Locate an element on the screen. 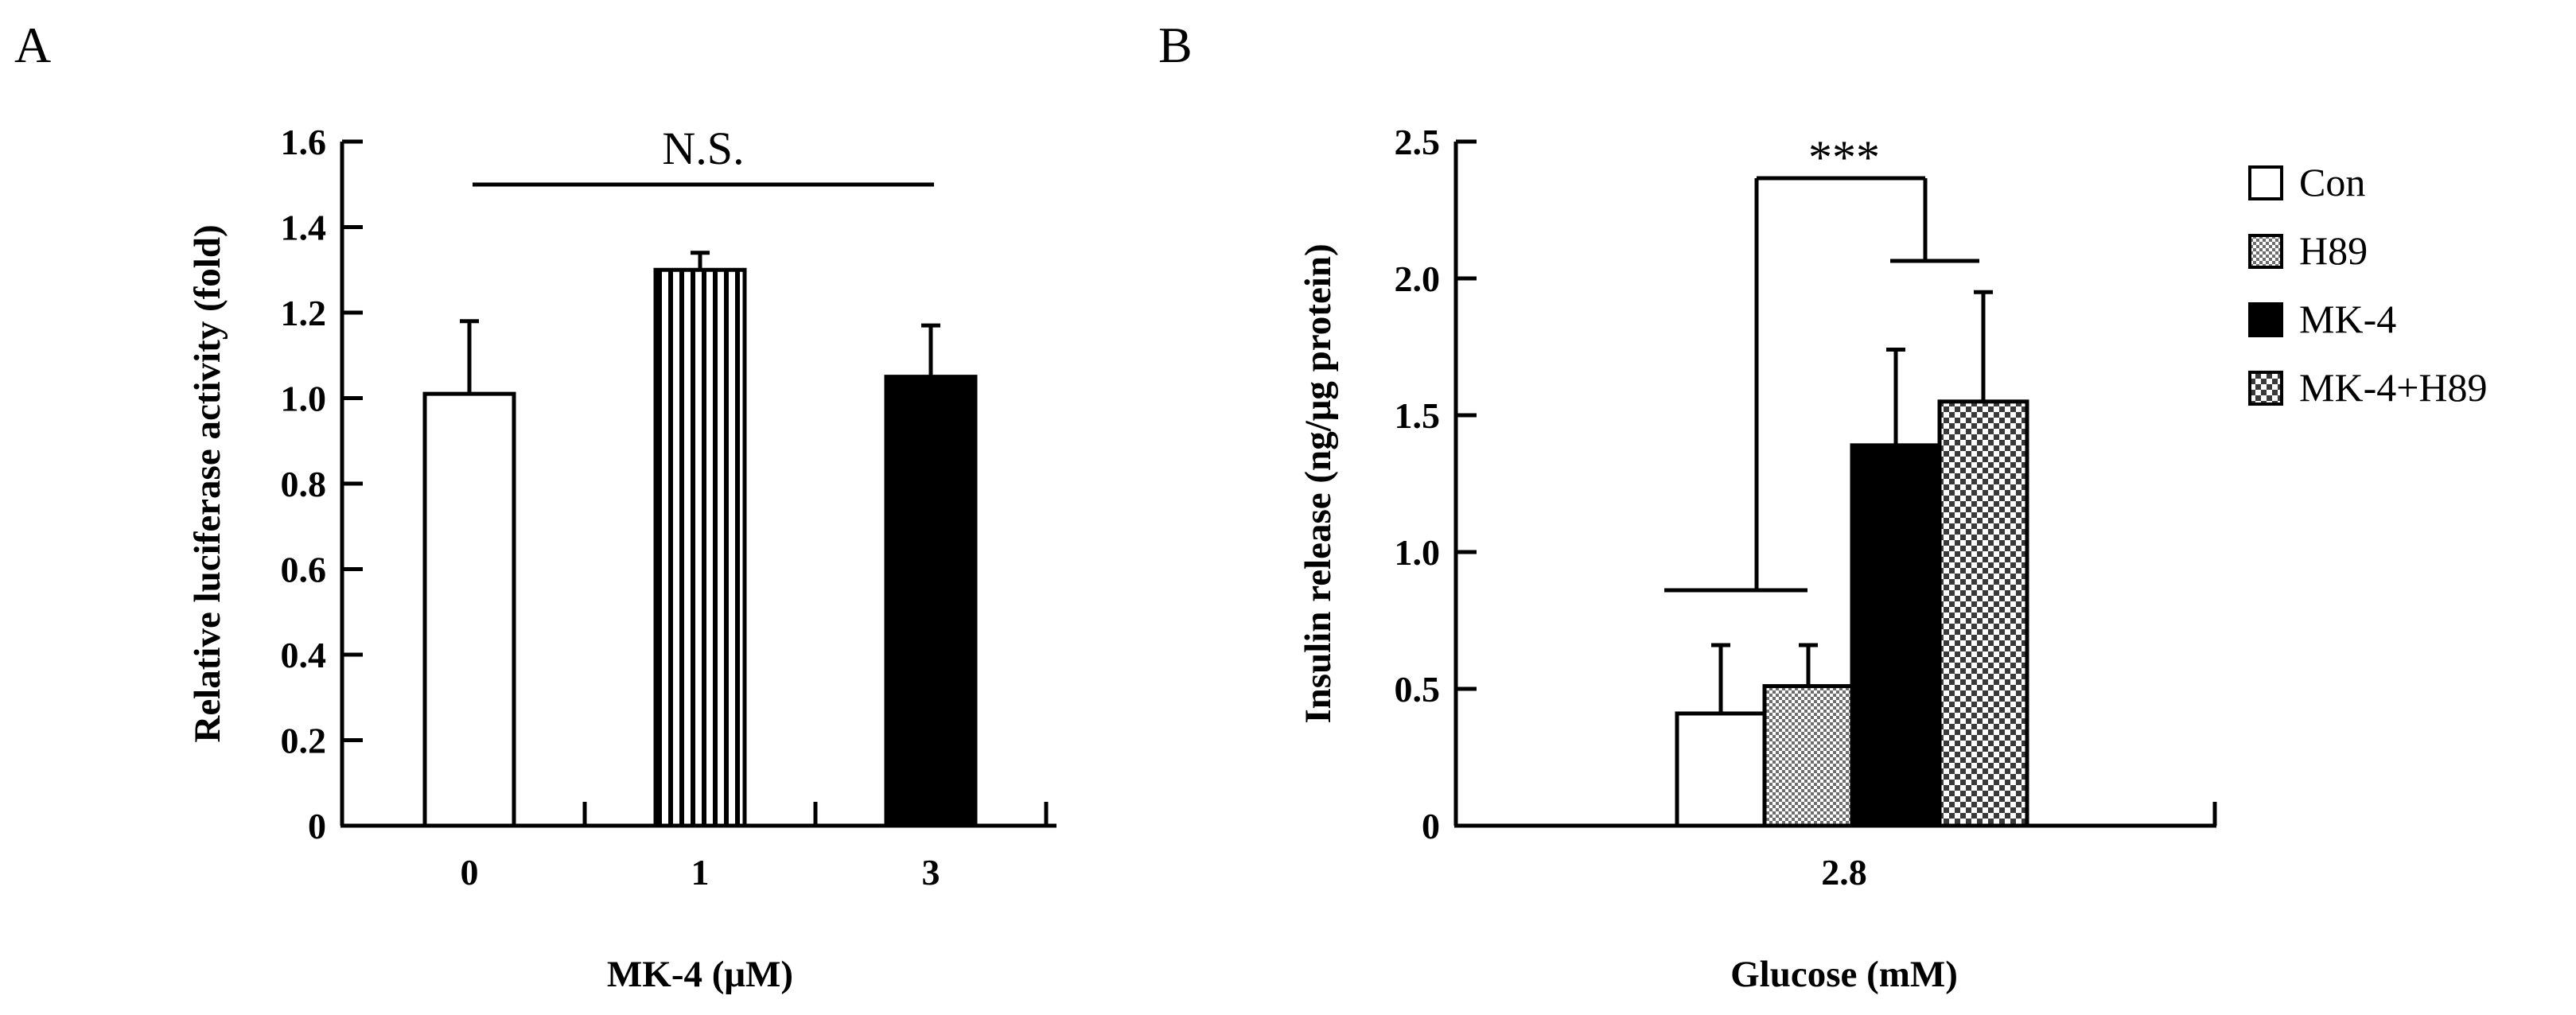 The image size is (2576, 1015). ns-annotation: N.S. is located at coordinates (703, 148).